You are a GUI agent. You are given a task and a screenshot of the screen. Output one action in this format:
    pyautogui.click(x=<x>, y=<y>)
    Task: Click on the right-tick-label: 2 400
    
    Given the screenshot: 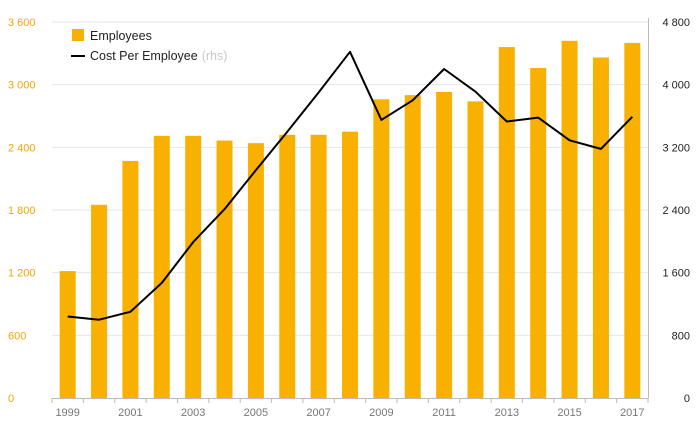 What is the action you would take?
    pyautogui.click(x=676, y=211)
    